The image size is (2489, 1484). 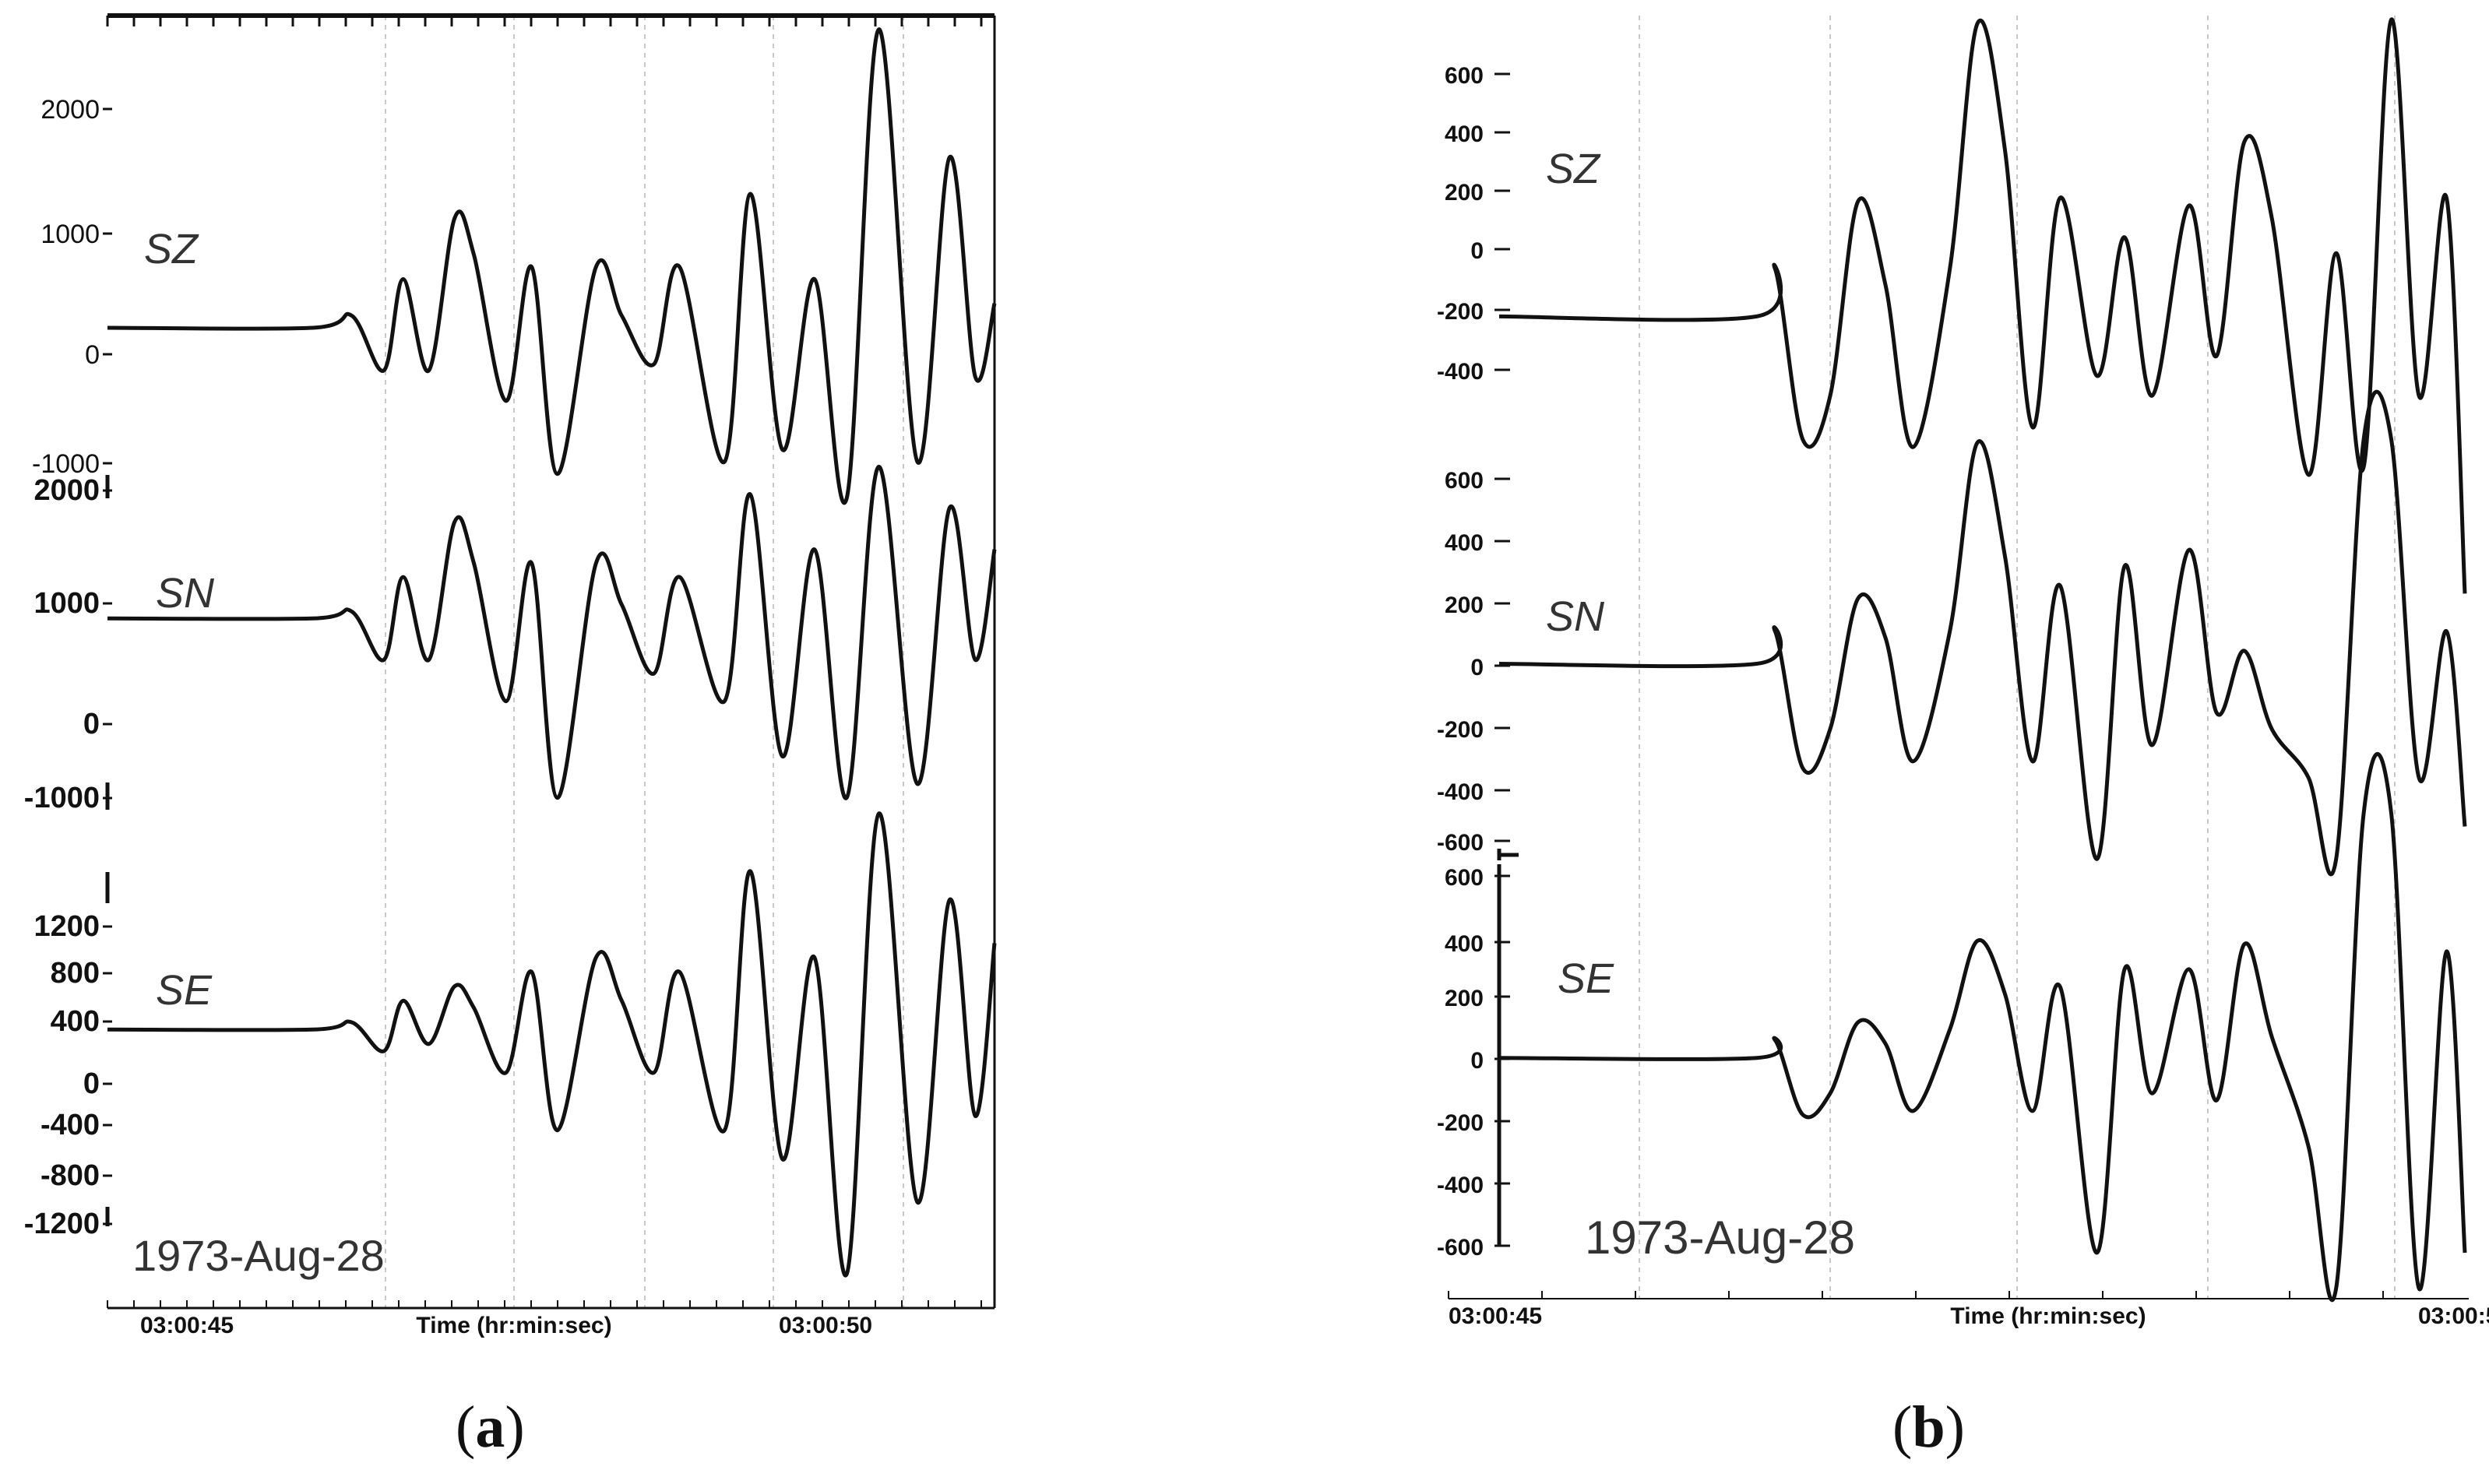 I want to click on y-tick-label: 800, so click(x=75, y=973).